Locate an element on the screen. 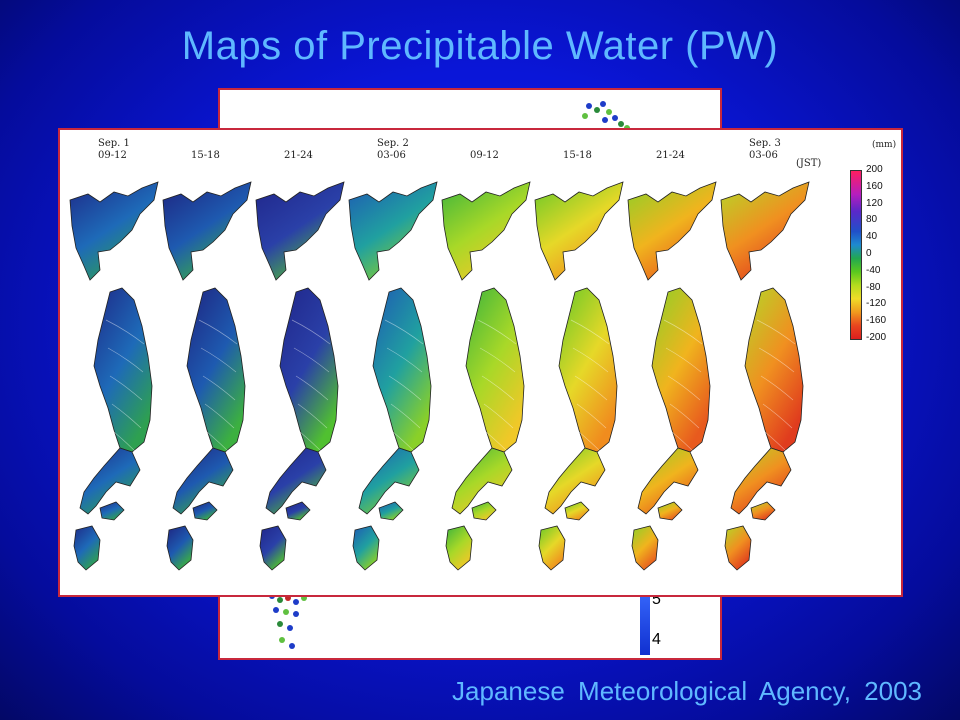 The image size is (960, 720). back-scale-bar is located at coordinates (645, 620).